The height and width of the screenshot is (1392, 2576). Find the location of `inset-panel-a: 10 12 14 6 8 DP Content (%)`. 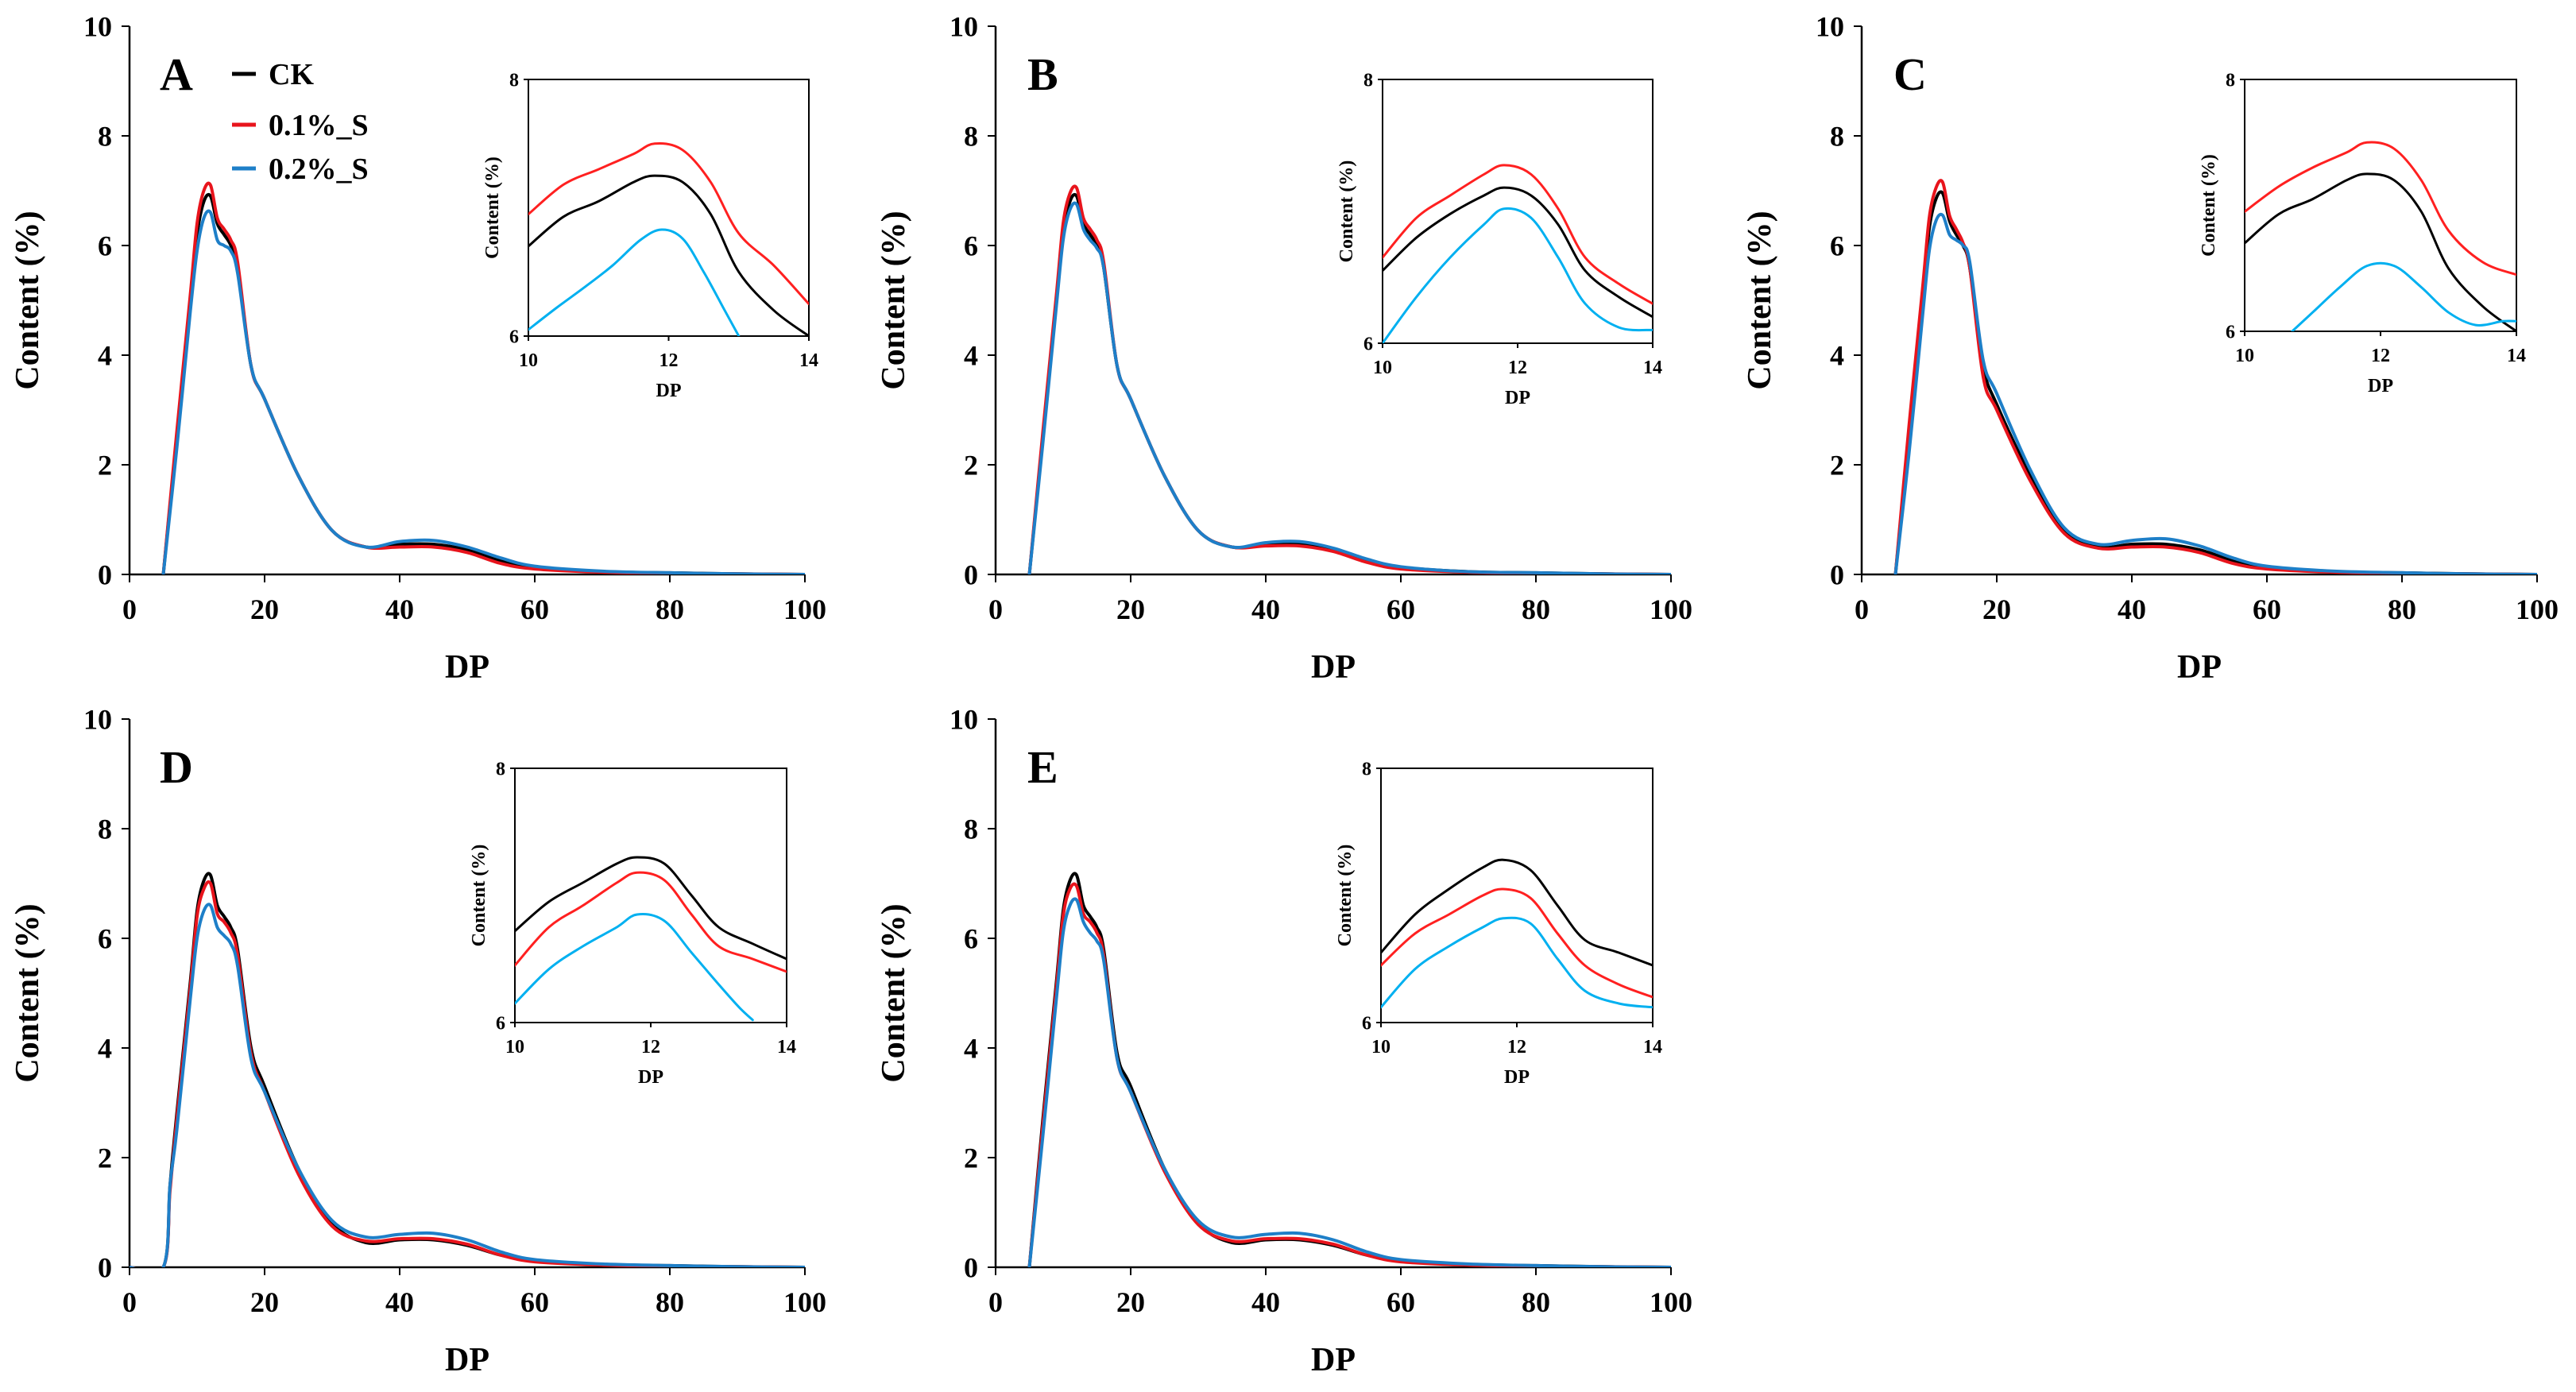

inset-panel-a: 10 12 14 6 8 DP Content (%) is located at coordinates (650, 235).